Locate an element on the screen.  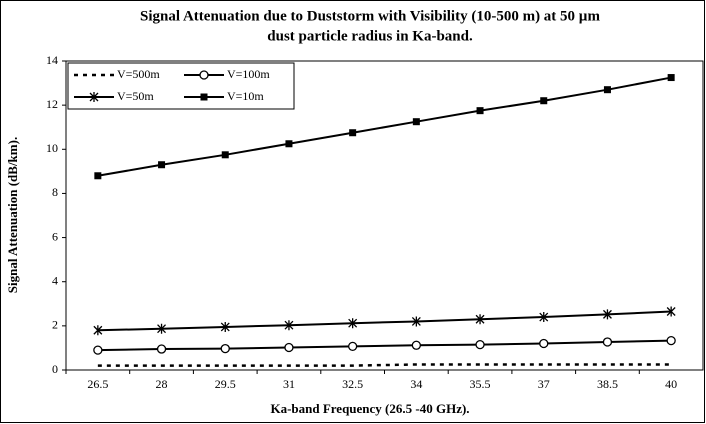
x-tick-label: 26.5 is located at coordinates (97, 384).